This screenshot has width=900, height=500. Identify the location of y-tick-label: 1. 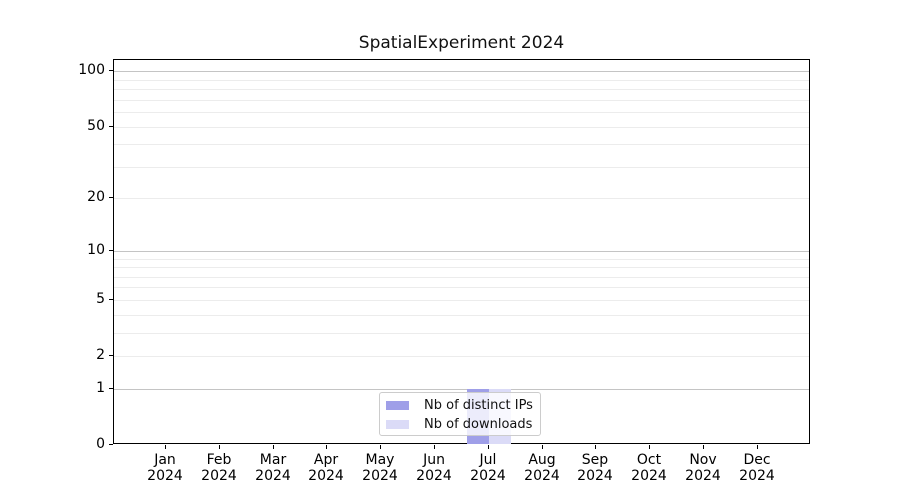
(100, 388).